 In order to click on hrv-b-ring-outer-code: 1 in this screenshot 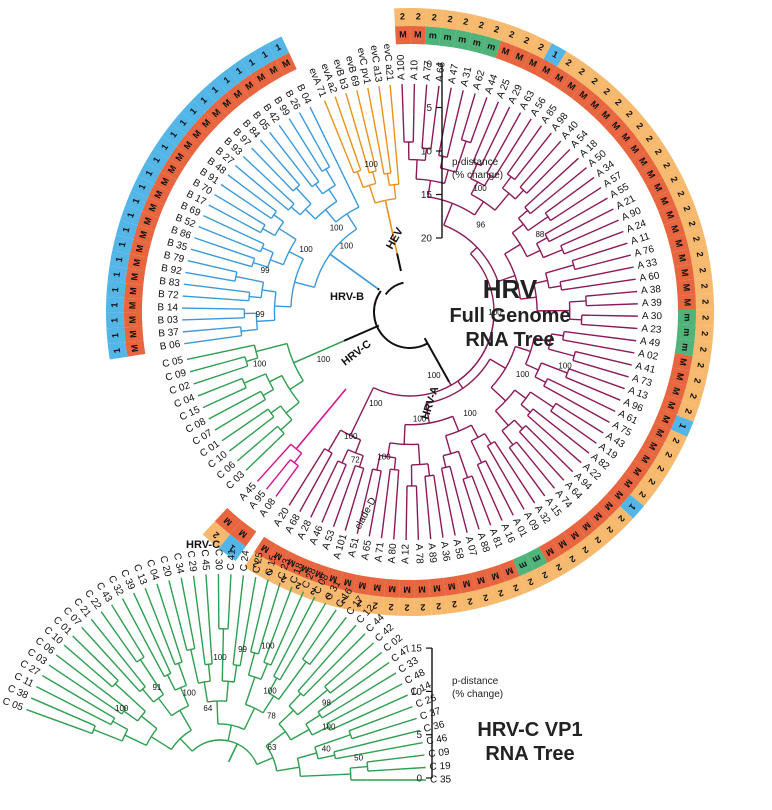, I will do `click(215, 89)`.